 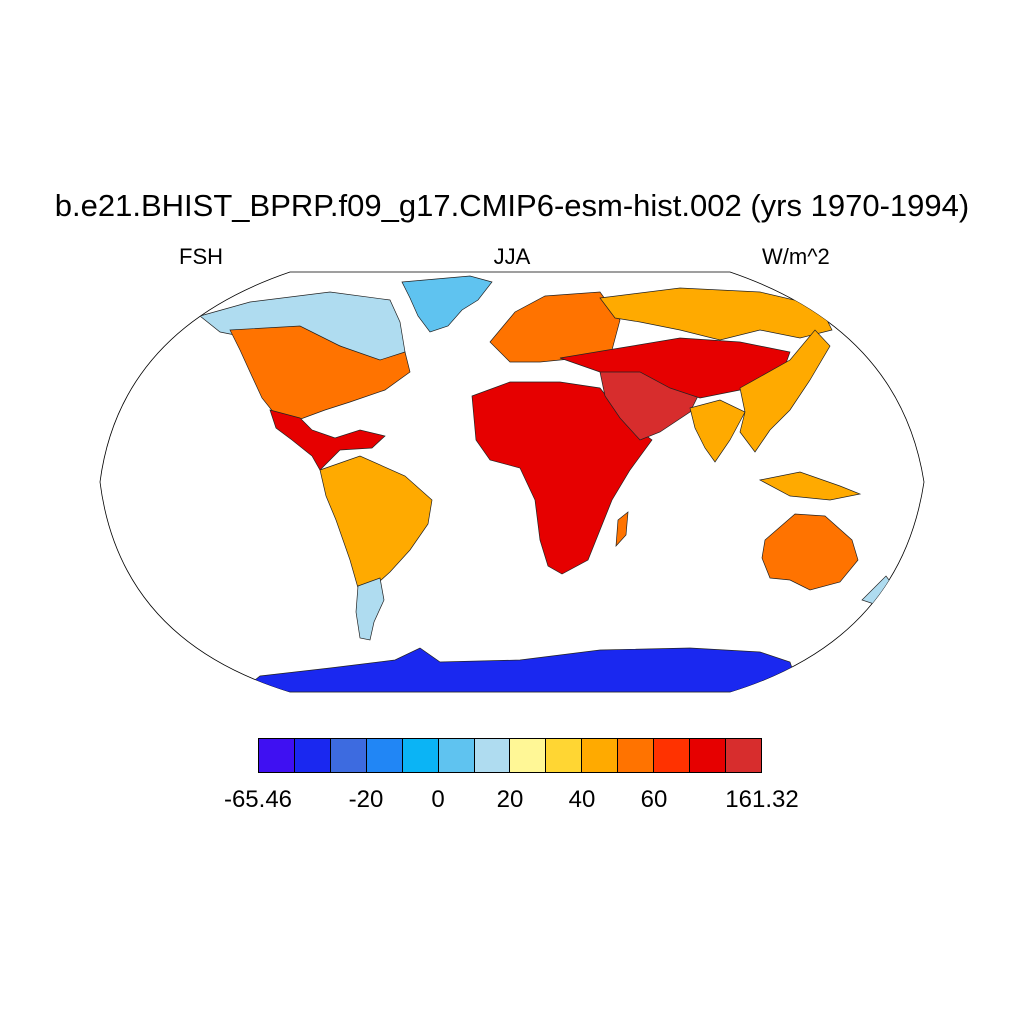 What do you see at coordinates (555, 327) in the screenshot?
I see `region-europe` at bounding box center [555, 327].